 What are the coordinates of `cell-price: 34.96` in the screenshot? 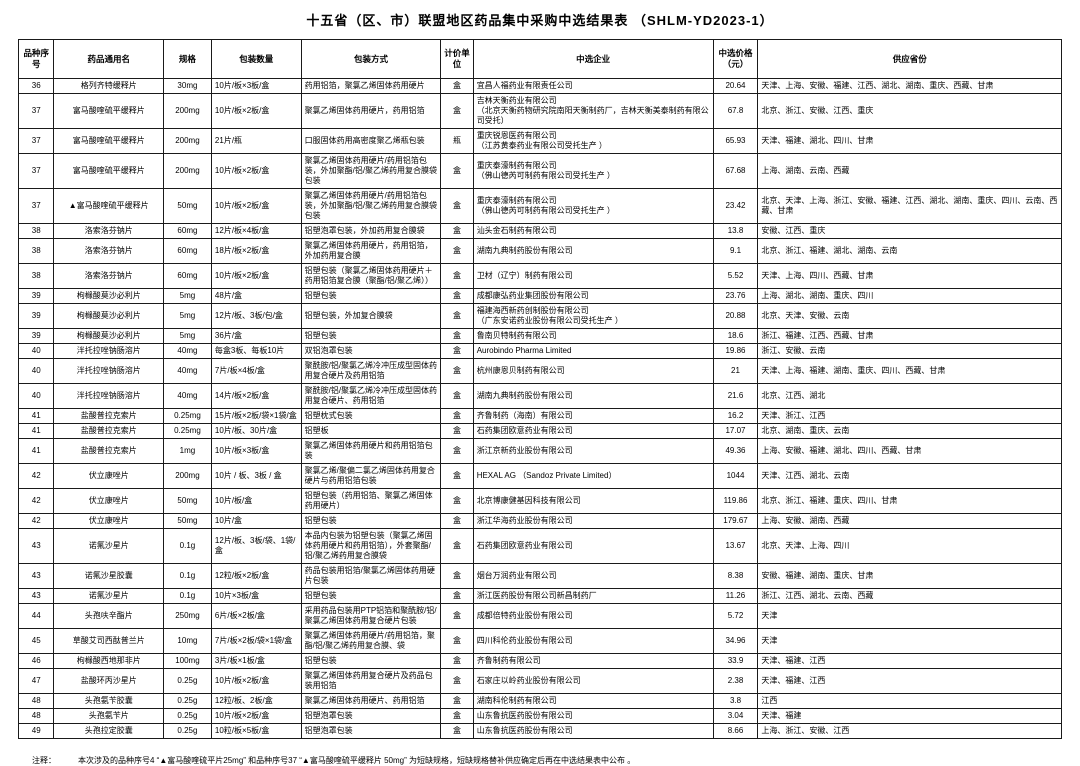 It's located at (735, 641).